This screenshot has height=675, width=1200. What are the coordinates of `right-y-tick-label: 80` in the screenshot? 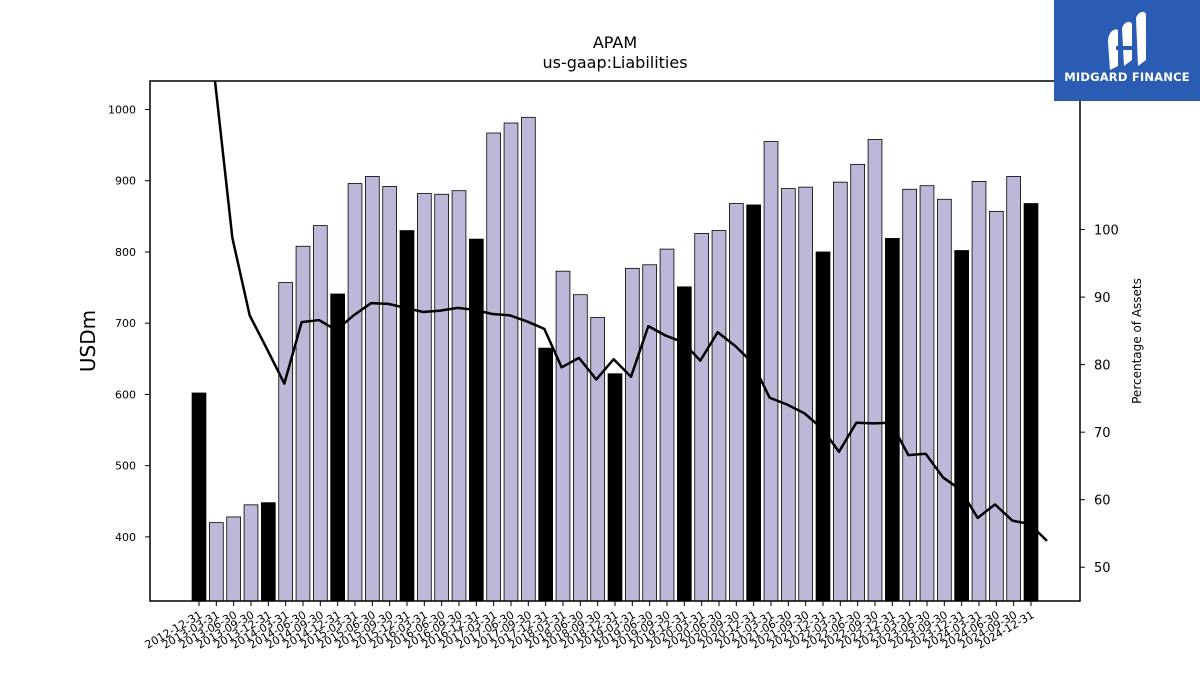 It's located at (1102, 366).